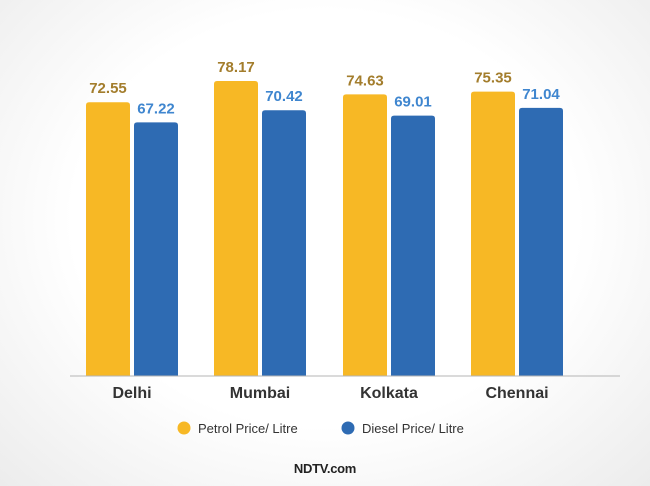 This screenshot has width=650, height=486. Describe the element at coordinates (413, 428) in the screenshot. I see `legend-label-diesel: Diesel Price/ Litre` at that location.